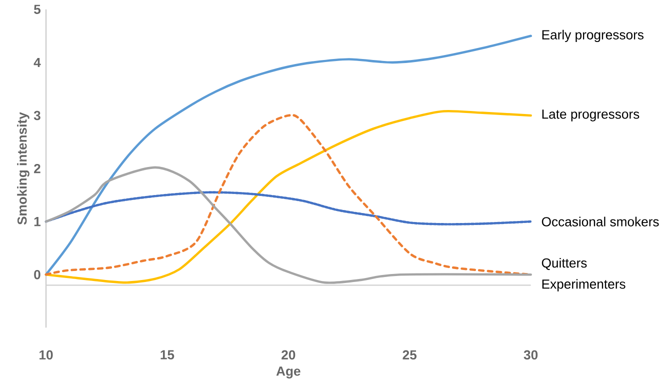  What do you see at coordinates (564, 264) in the screenshot?
I see `series-label: Quitters` at bounding box center [564, 264].